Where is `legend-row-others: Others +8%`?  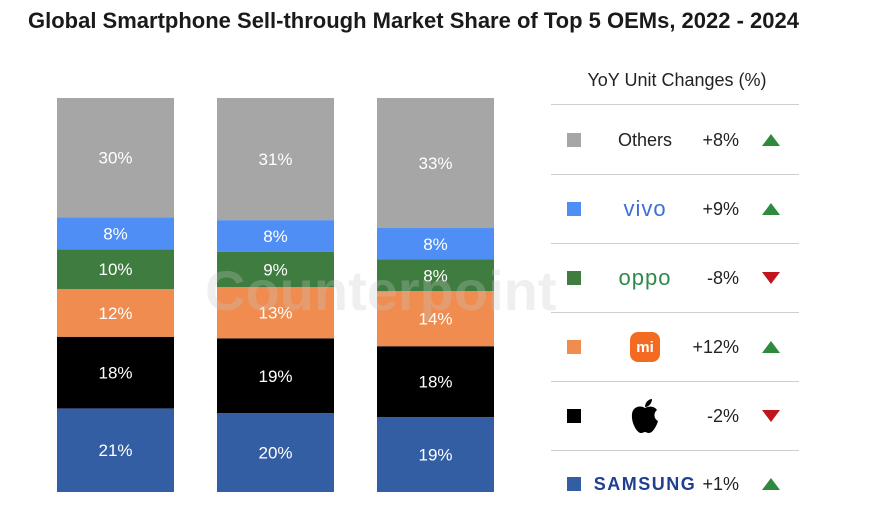
legend-row-others: Others +8% is located at coordinates (675, 140).